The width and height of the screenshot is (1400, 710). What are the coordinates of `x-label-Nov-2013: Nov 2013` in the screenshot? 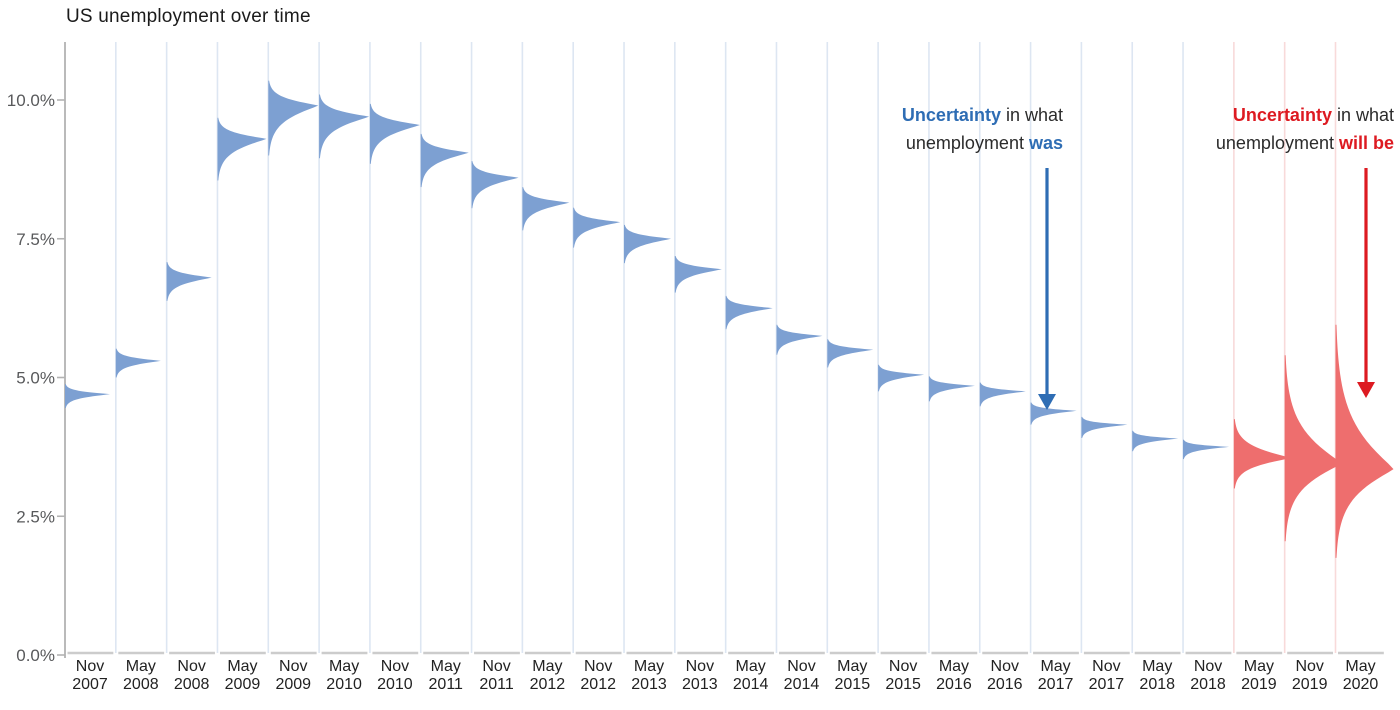 It's located at (700, 675).